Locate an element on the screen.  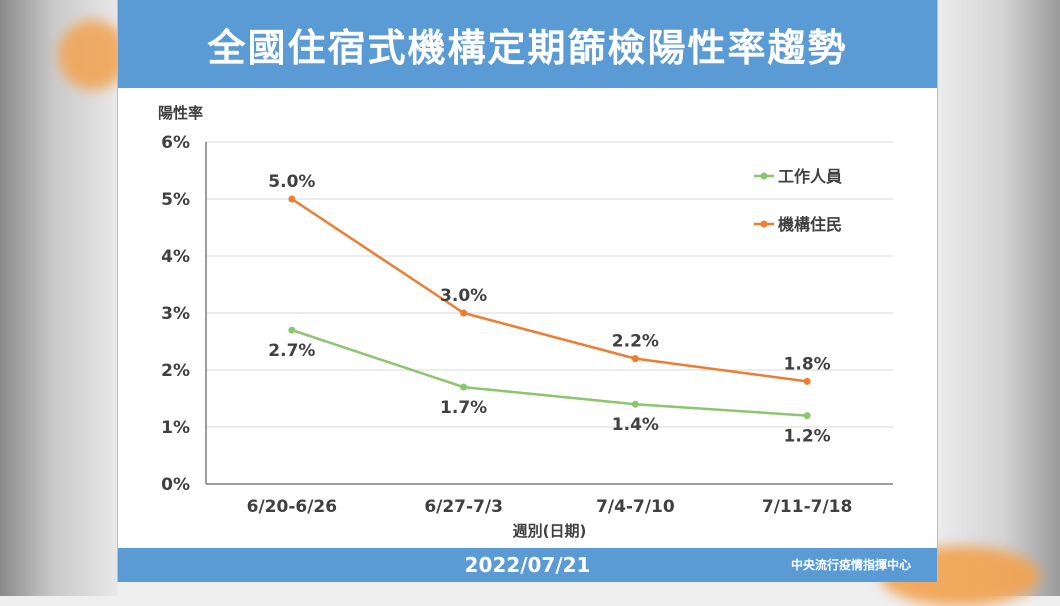
y-tick-label: 5% is located at coordinates (175, 200).